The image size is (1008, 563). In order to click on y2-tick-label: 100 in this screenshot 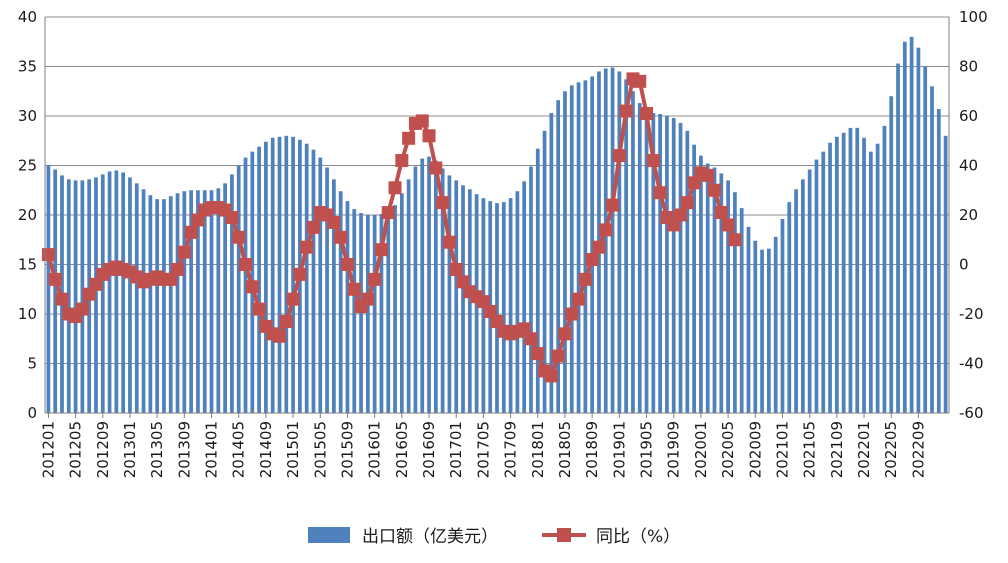, I will do `click(973, 17)`.